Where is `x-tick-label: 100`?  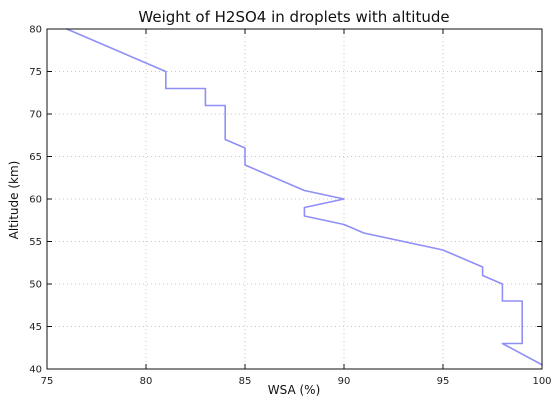 x-tick-label: 100 is located at coordinates (541, 381).